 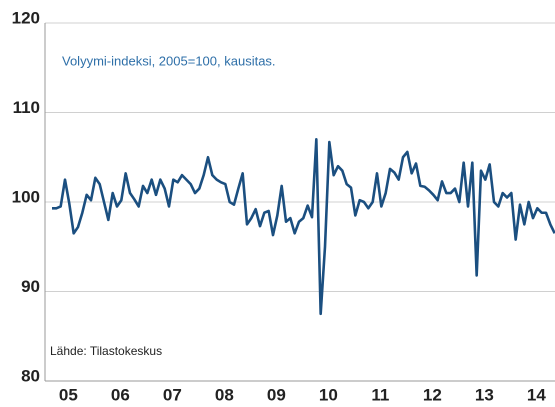 I want to click on y-tick-label: 90, so click(x=30, y=286).